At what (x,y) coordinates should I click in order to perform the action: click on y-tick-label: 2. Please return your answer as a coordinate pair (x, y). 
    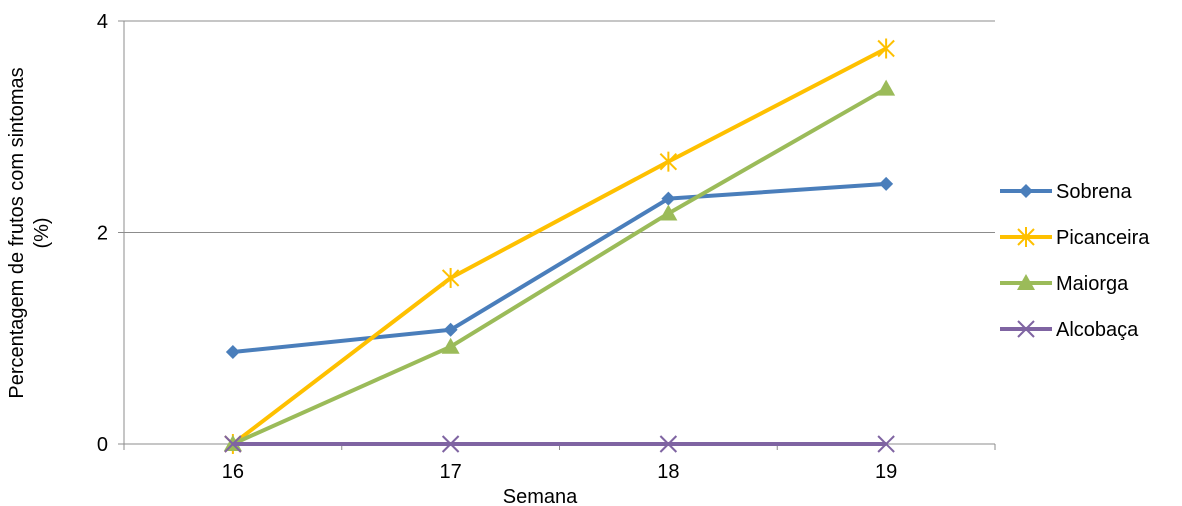
    Looking at the image, I should click on (102, 234).